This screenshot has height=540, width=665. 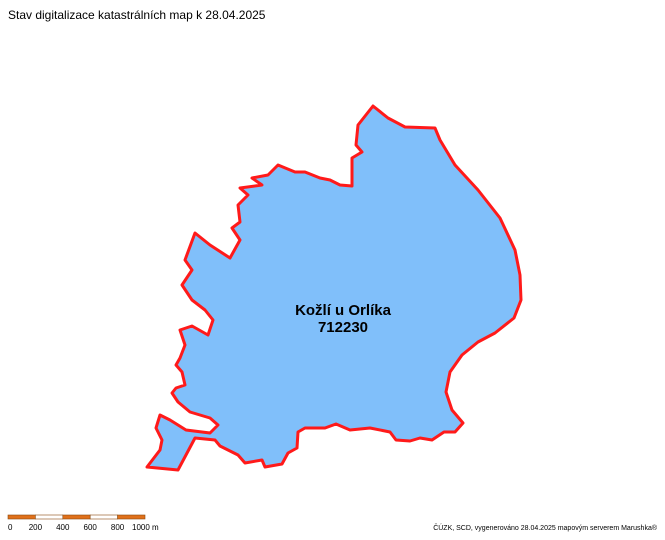 I want to click on scale-label: 0, so click(x=10, y=527).